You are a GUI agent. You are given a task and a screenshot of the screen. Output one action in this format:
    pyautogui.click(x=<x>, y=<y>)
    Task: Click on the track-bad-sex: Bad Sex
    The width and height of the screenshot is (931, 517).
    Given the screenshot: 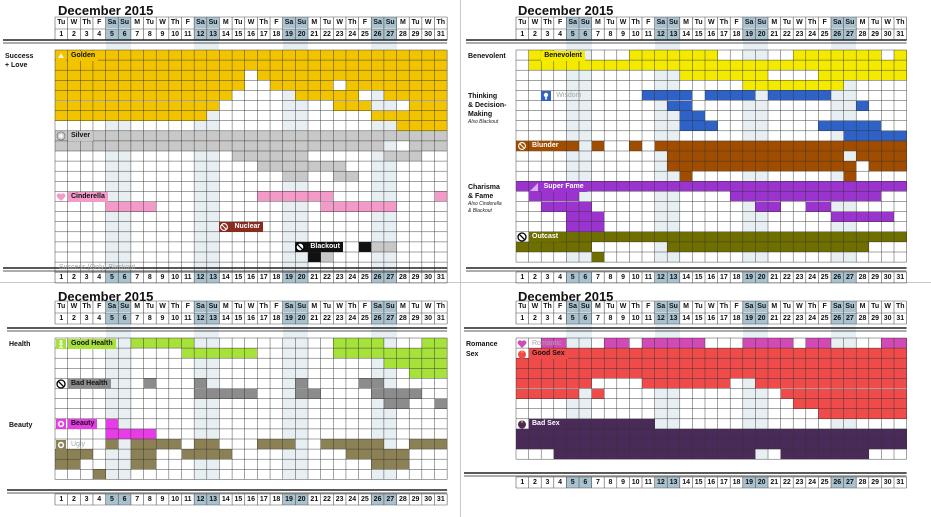 What is the action you would take?
    pyautogui.click(x=540, y=424)
    